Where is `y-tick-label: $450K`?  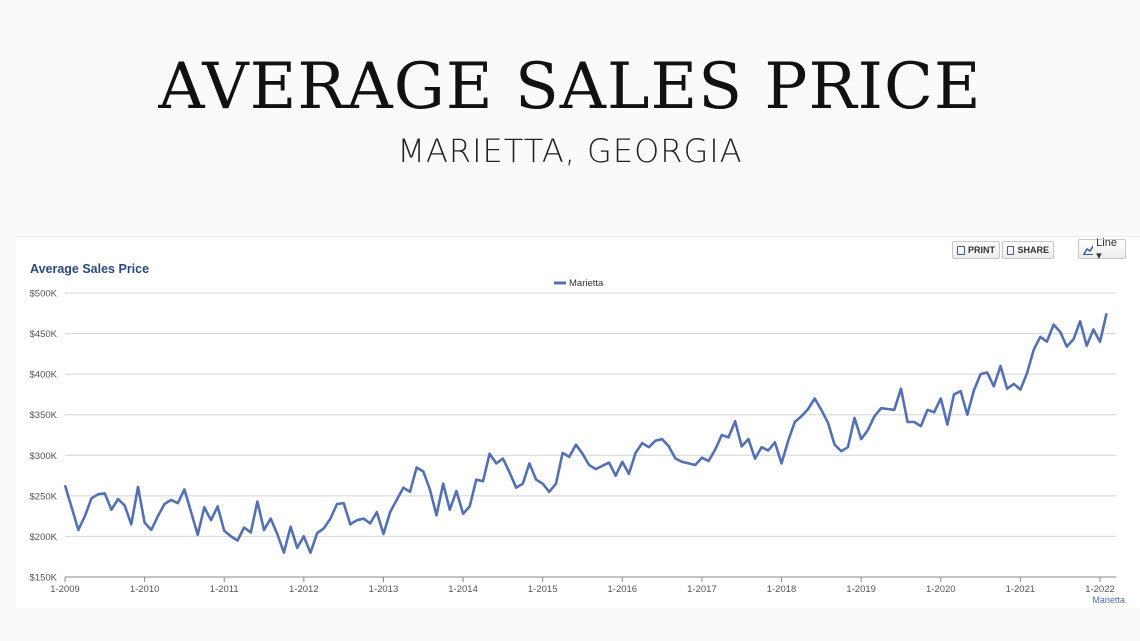 y-tick-label: $450K is located at coordinates (44, 334).